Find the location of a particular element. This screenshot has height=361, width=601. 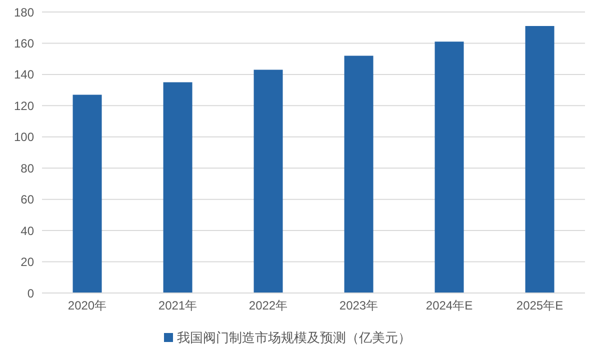

y-tick-label: 160 is located at coordinates (24, 43).